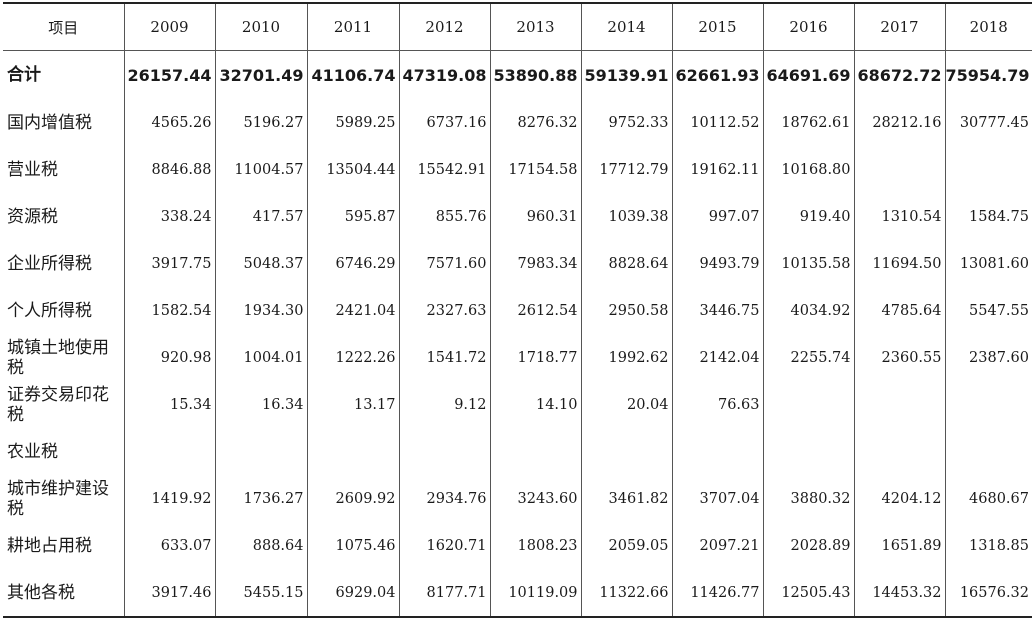 This screenshot has height=619, width=1033. I want to click on table-cell: 19162.11, so click(717, 170).